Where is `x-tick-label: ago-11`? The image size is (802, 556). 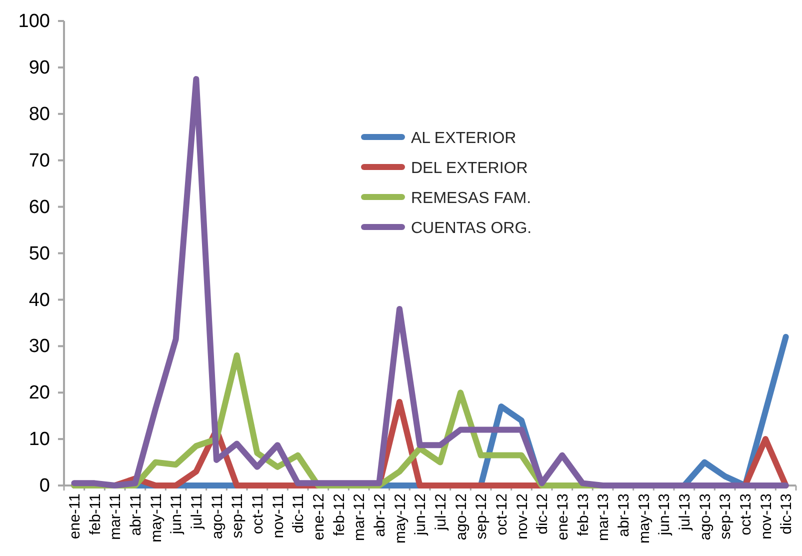 x-tick-label: ago-11 is located at coordinates (217, 517).